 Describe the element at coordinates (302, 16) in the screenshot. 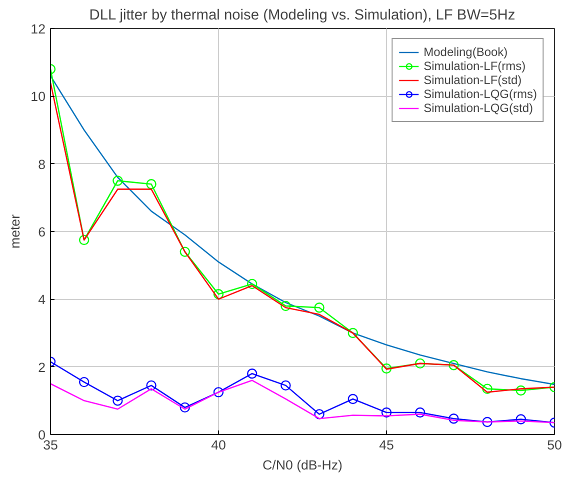

I see `chart-title: DLL jitter by thermal noise (Modeling vs. Simulation), LF BW=5Hz` at that location.